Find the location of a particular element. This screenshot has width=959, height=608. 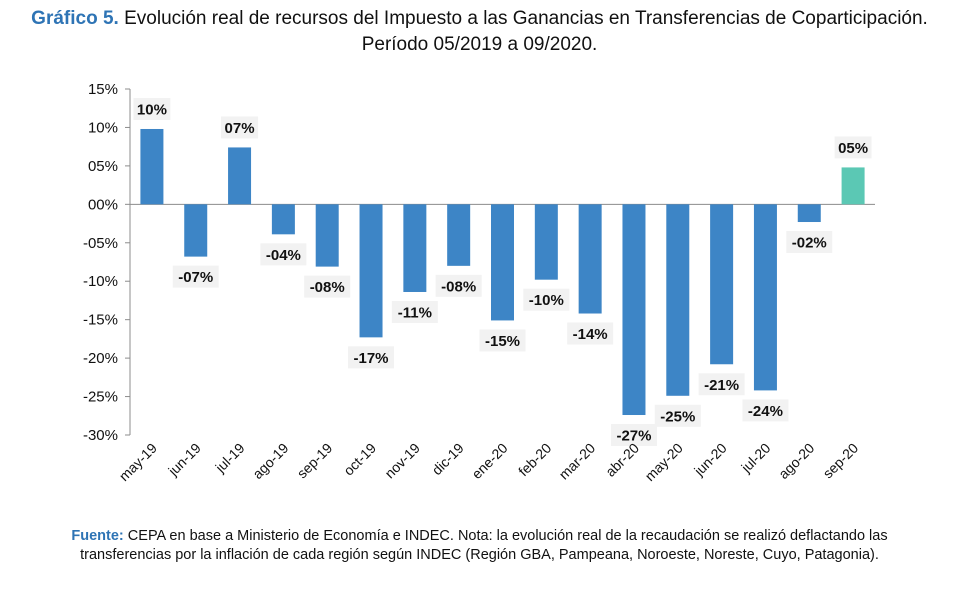

data-label: -27% is located at coordinates (633, 436).